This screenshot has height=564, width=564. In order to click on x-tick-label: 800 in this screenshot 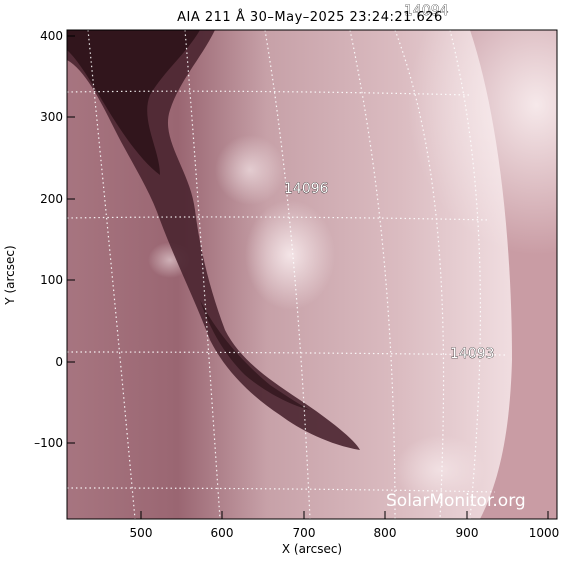, I will do `click(385, 533)`.